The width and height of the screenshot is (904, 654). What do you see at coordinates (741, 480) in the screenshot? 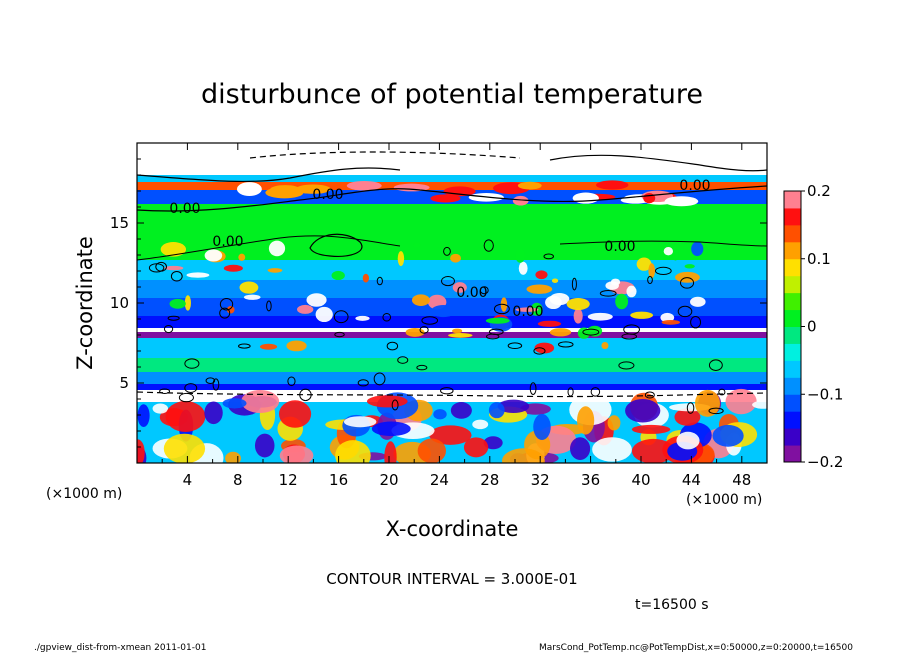
I see `x-tick-label: 48` at bounding box center [741, 480].